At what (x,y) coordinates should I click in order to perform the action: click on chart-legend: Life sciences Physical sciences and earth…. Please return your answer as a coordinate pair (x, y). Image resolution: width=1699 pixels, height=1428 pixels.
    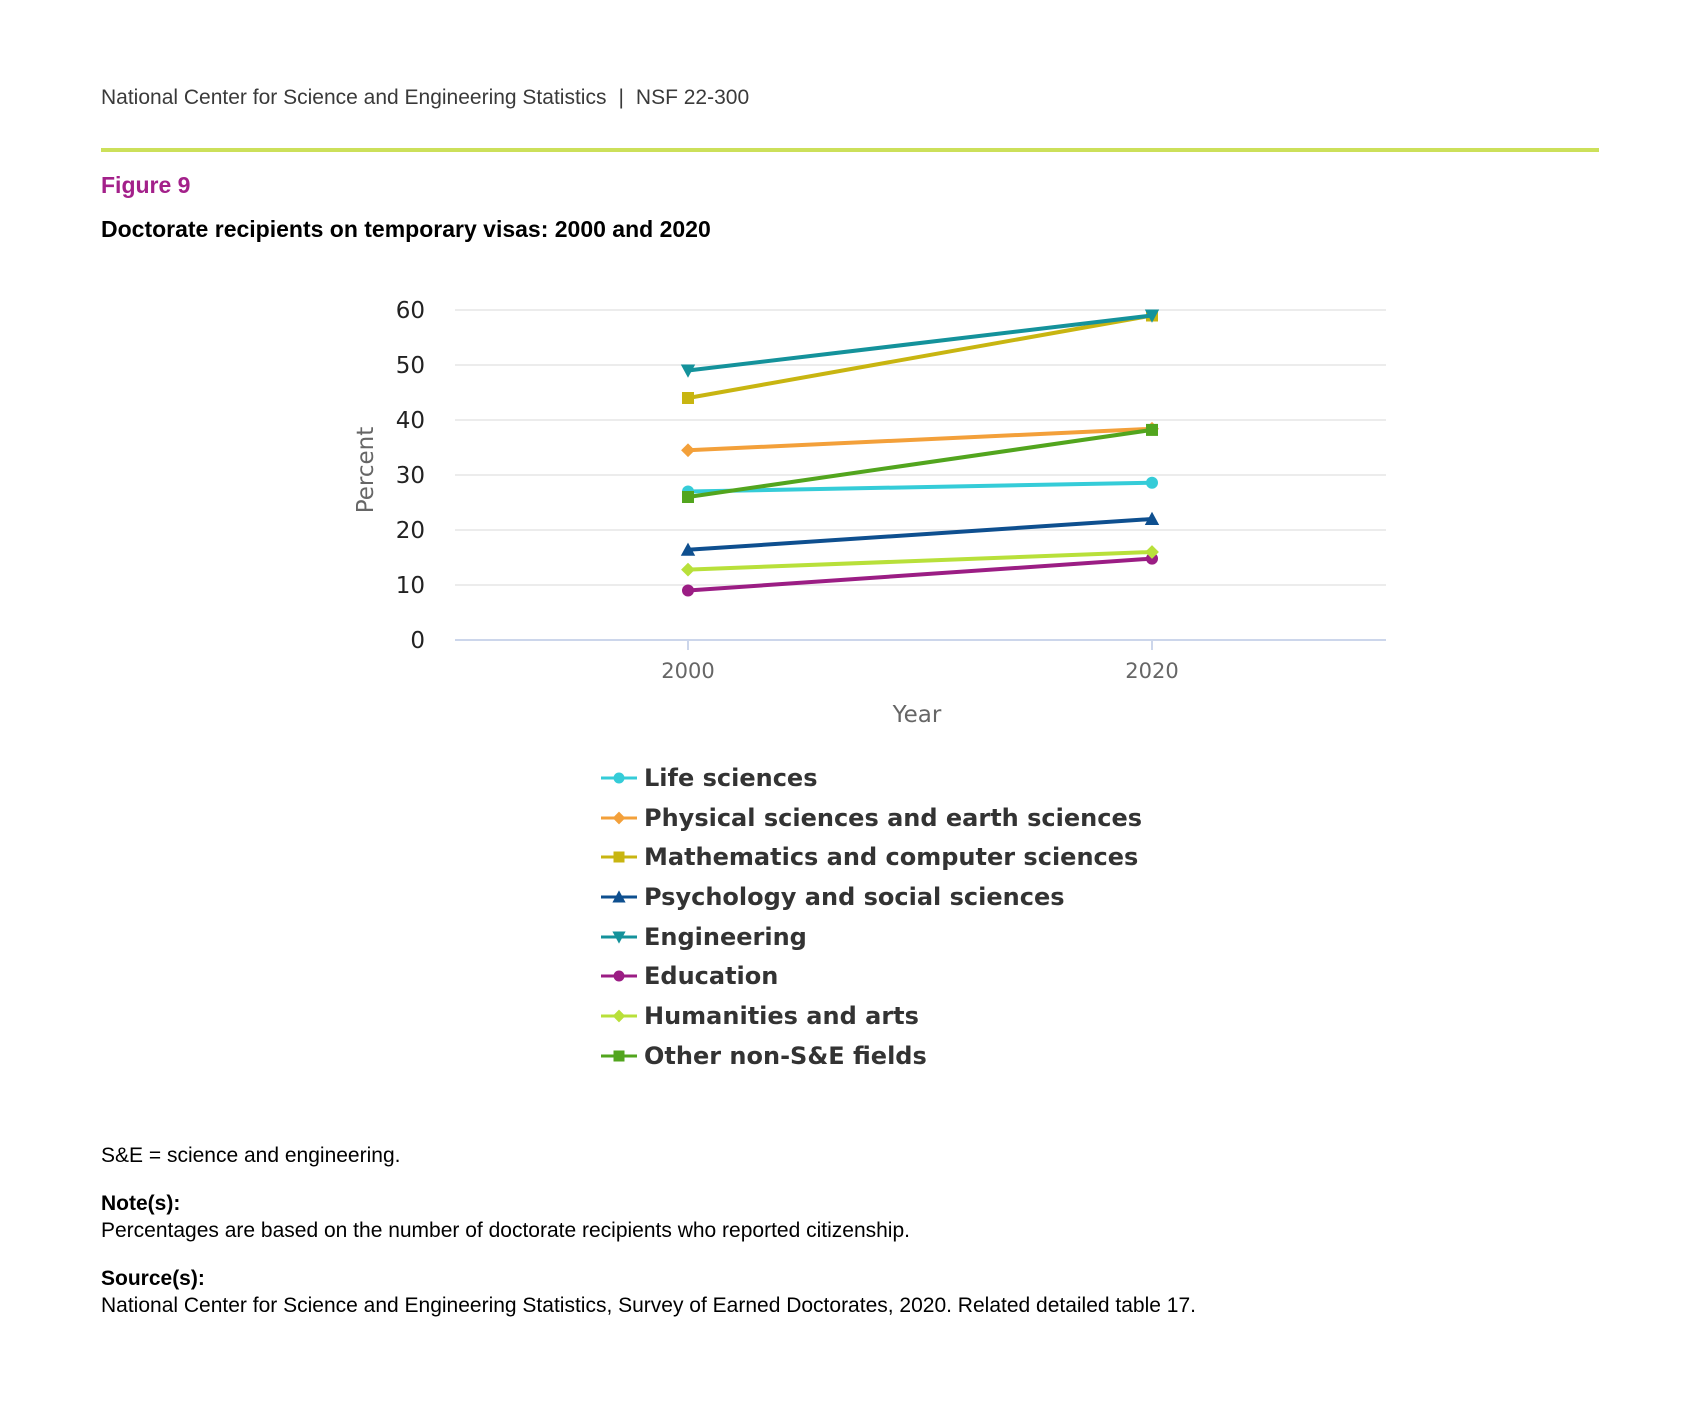
    Looking at the image, I should click on (871, 917).